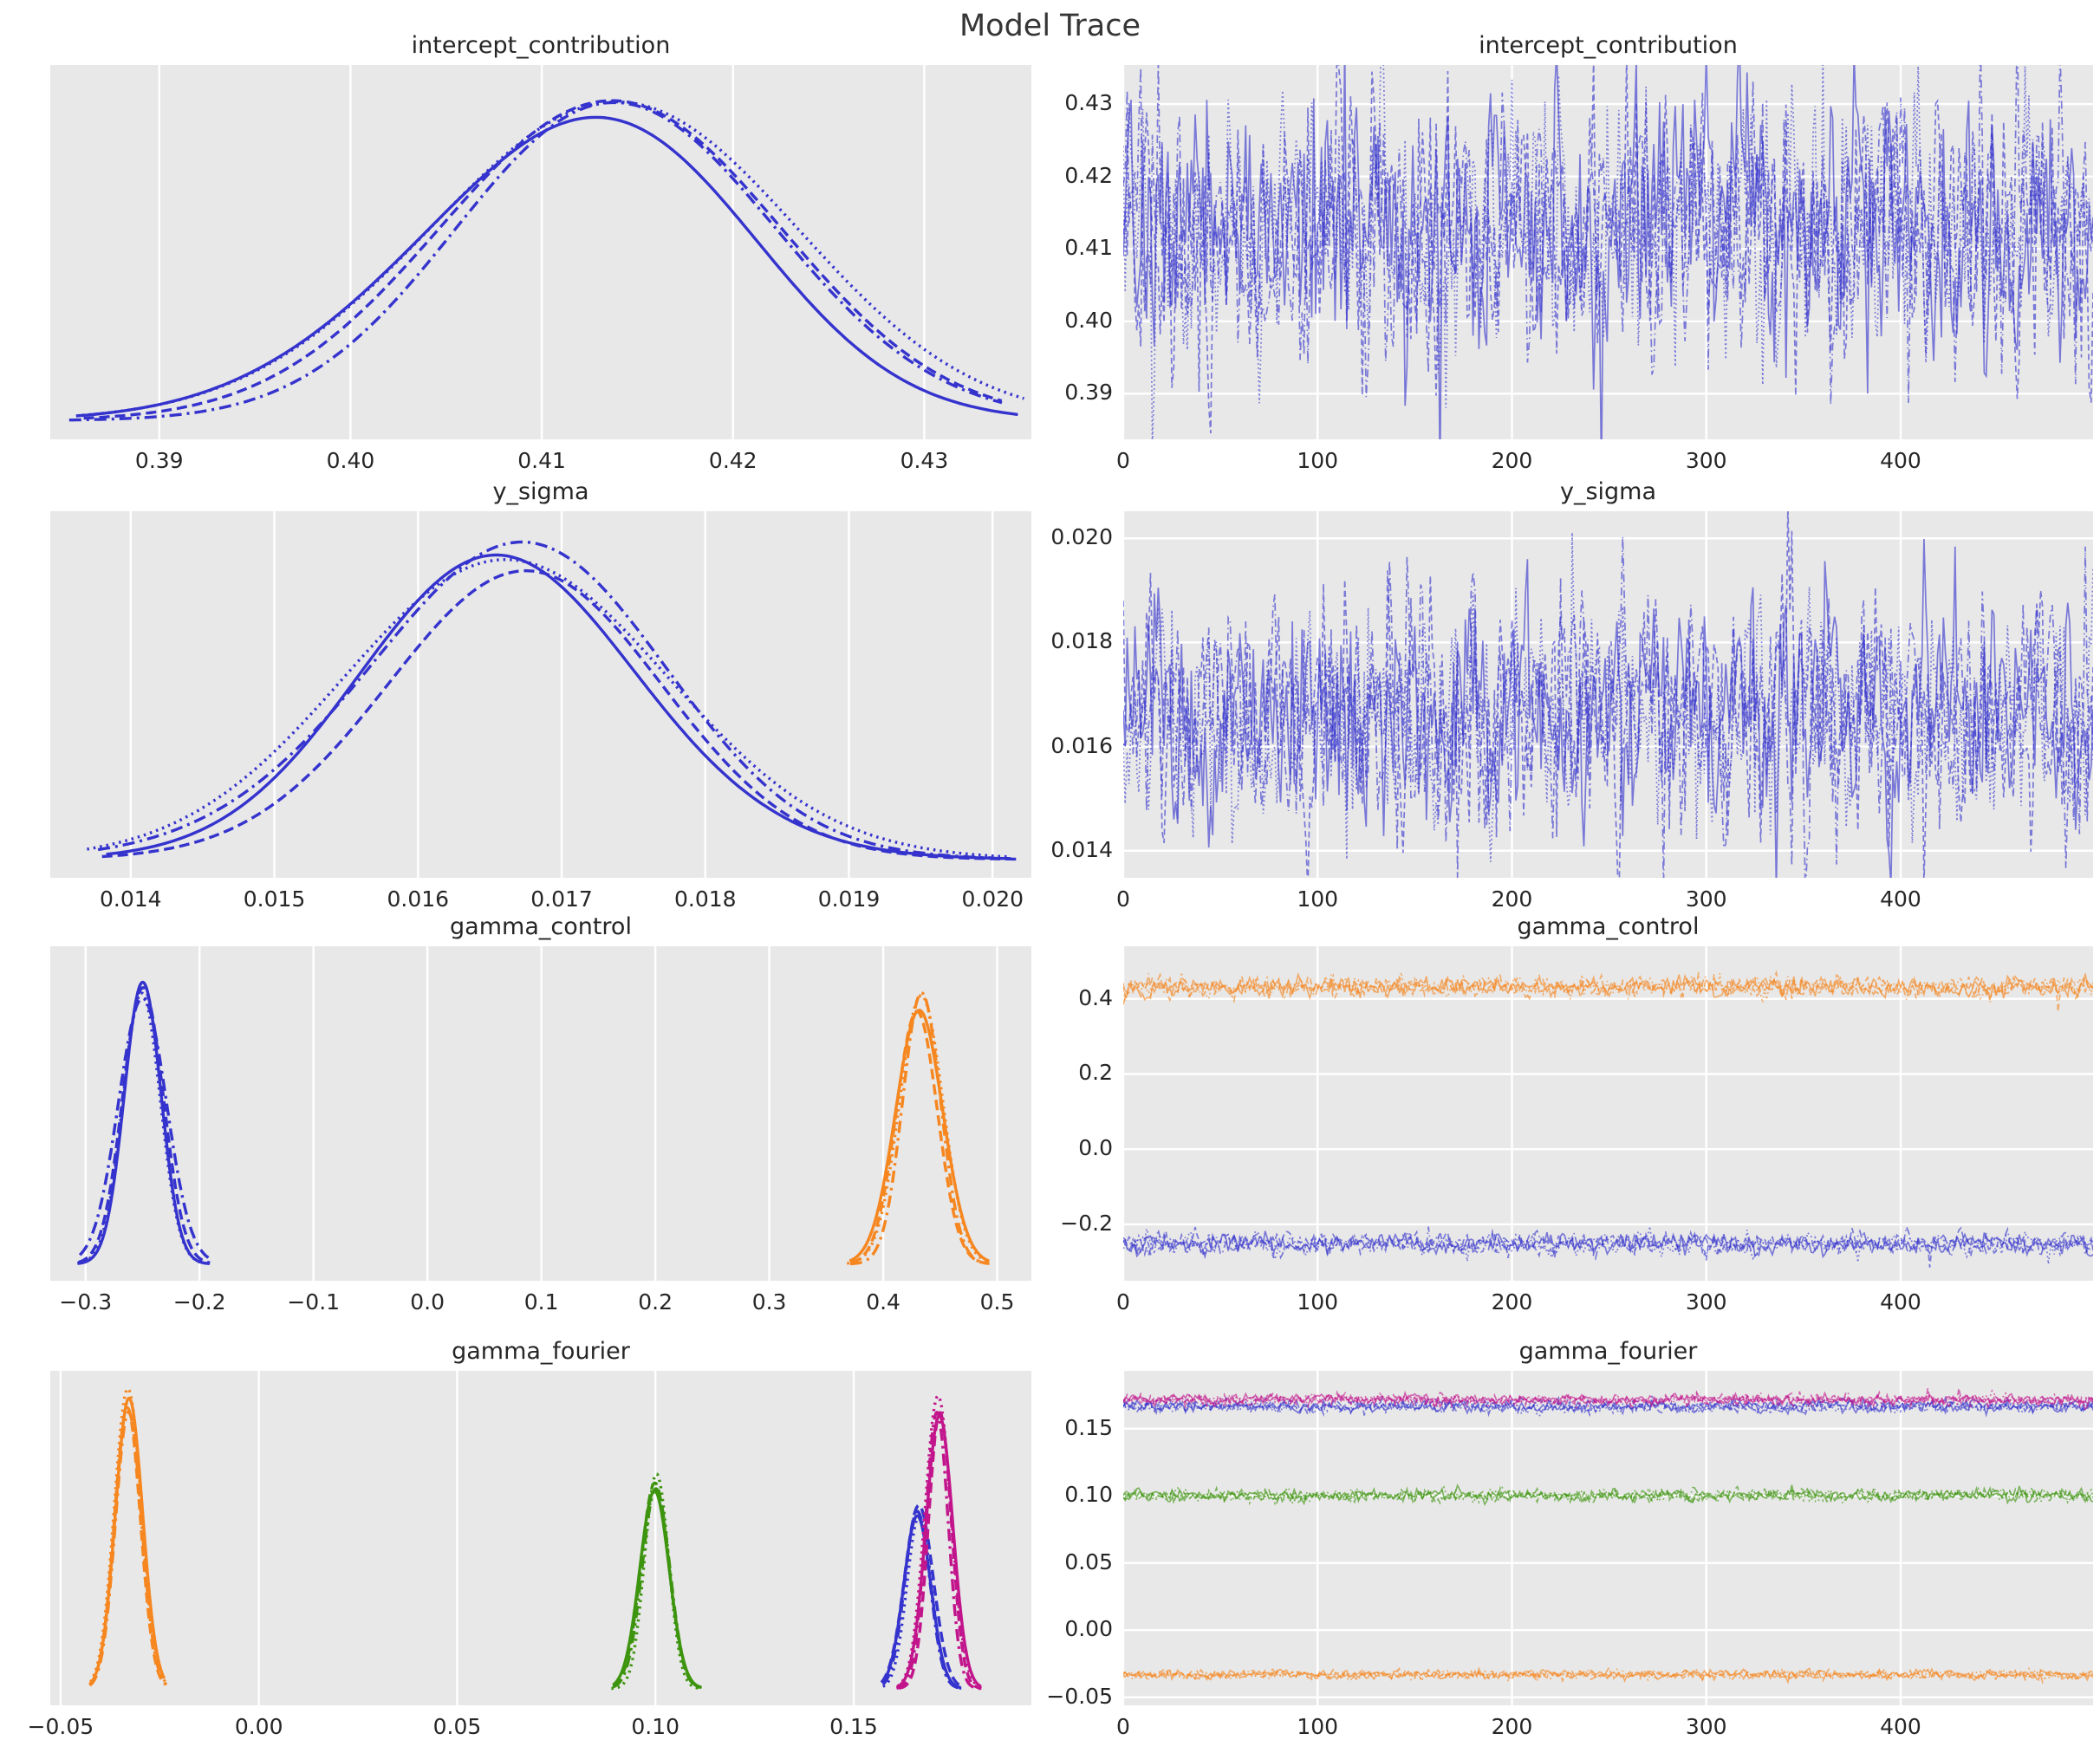 This screenshot has width=2100, height=1753. I want to click on x-tick-label: 0.017, so click(561, 899).